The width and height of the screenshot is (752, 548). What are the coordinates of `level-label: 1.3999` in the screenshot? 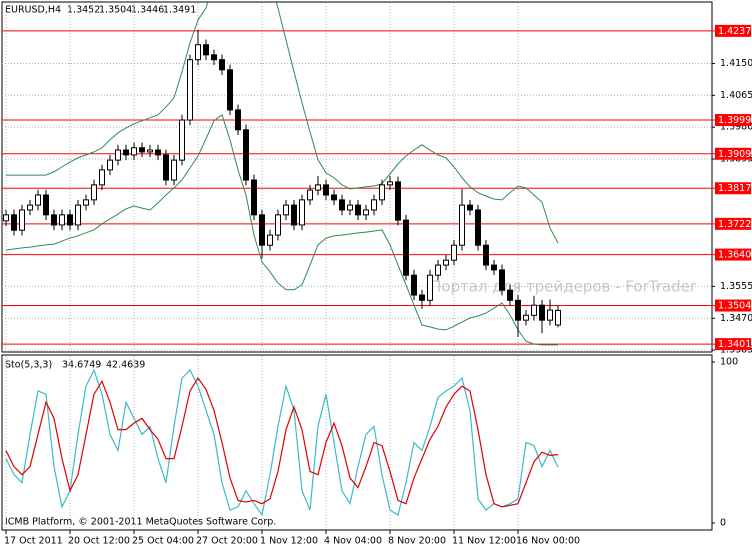 It's located at (734, 120).